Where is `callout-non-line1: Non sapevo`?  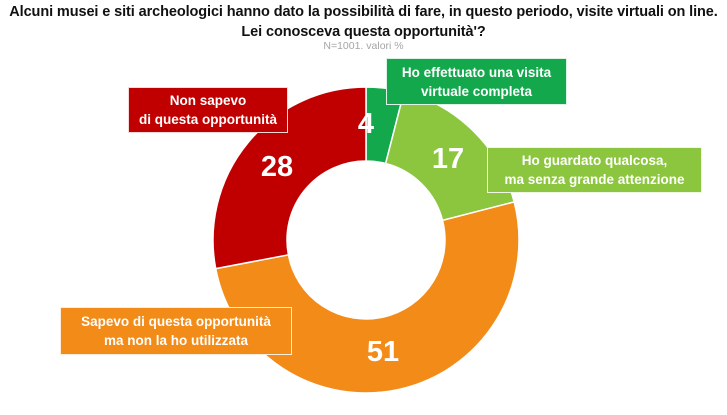 callout-non-line1: Non sapevo is located at coordinates (208, 100).